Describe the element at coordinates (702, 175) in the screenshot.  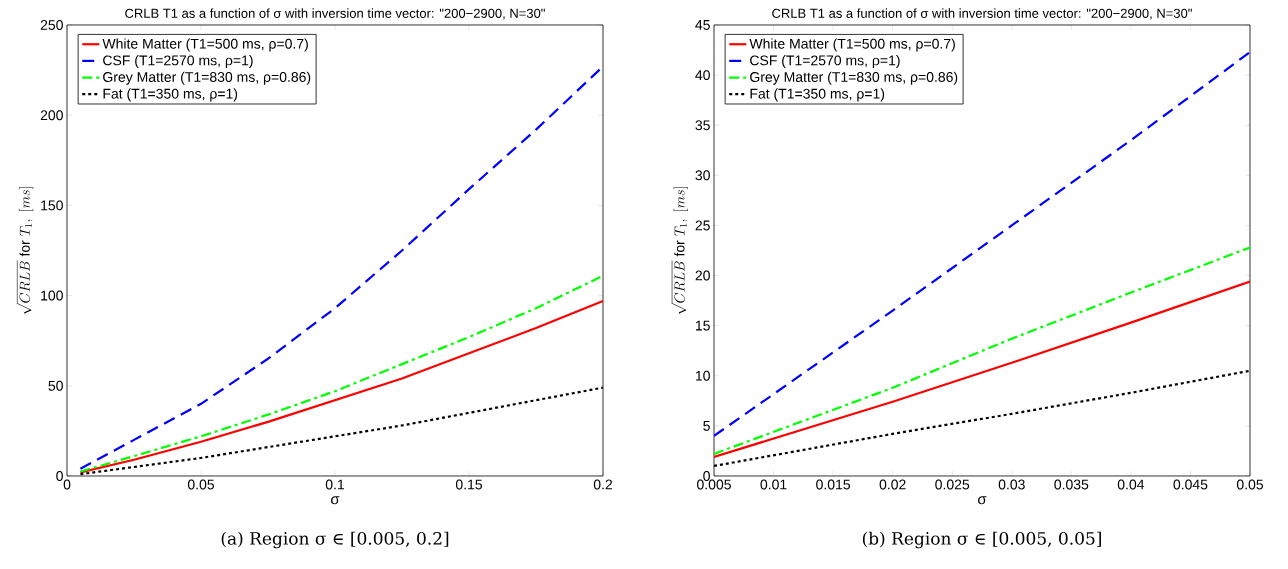
I see `y-tick-label: 30` at that location.